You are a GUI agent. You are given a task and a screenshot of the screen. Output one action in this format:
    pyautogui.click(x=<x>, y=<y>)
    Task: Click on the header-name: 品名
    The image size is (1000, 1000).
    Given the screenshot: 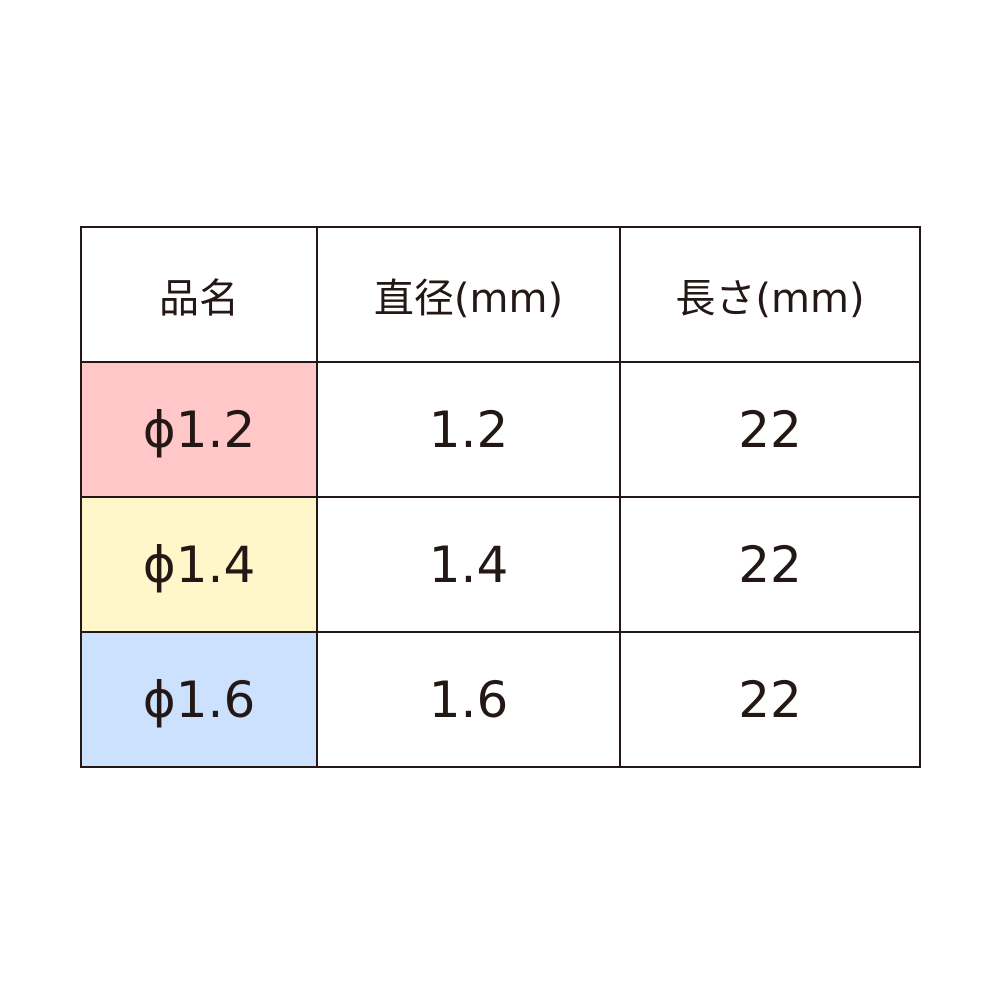 What is the action you would take?
    pyautogui.click(x=199, y=294)
    